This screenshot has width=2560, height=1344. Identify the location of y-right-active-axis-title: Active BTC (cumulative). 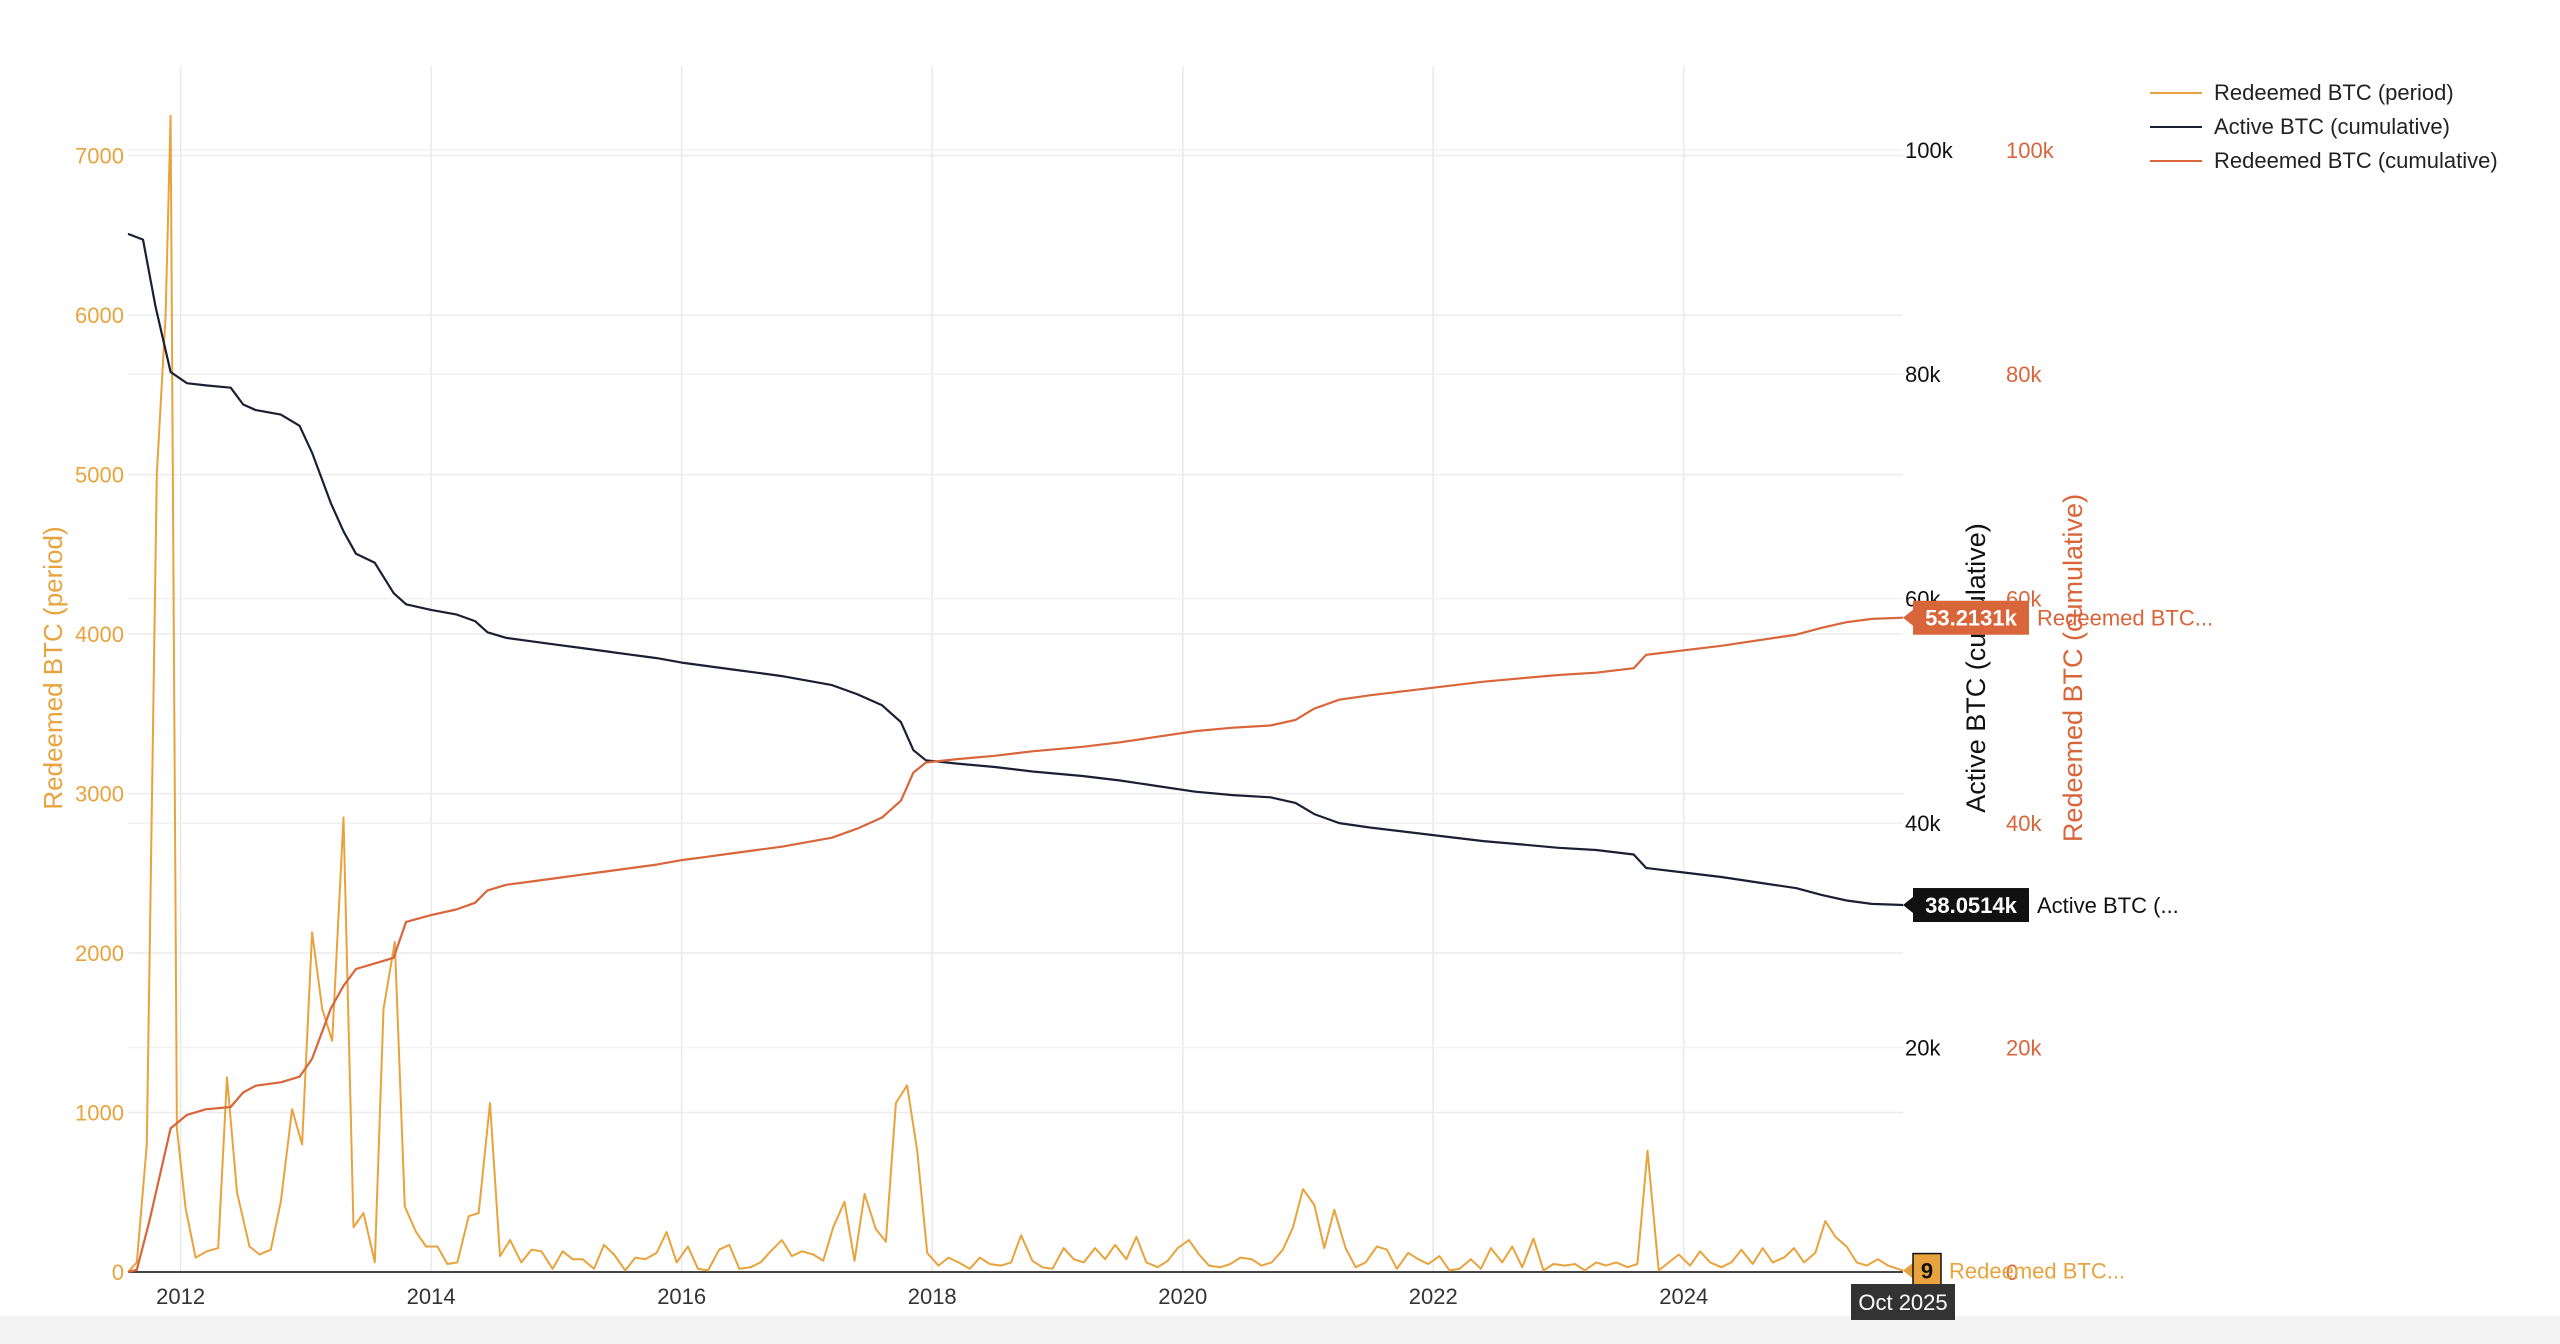
(1976, 668).